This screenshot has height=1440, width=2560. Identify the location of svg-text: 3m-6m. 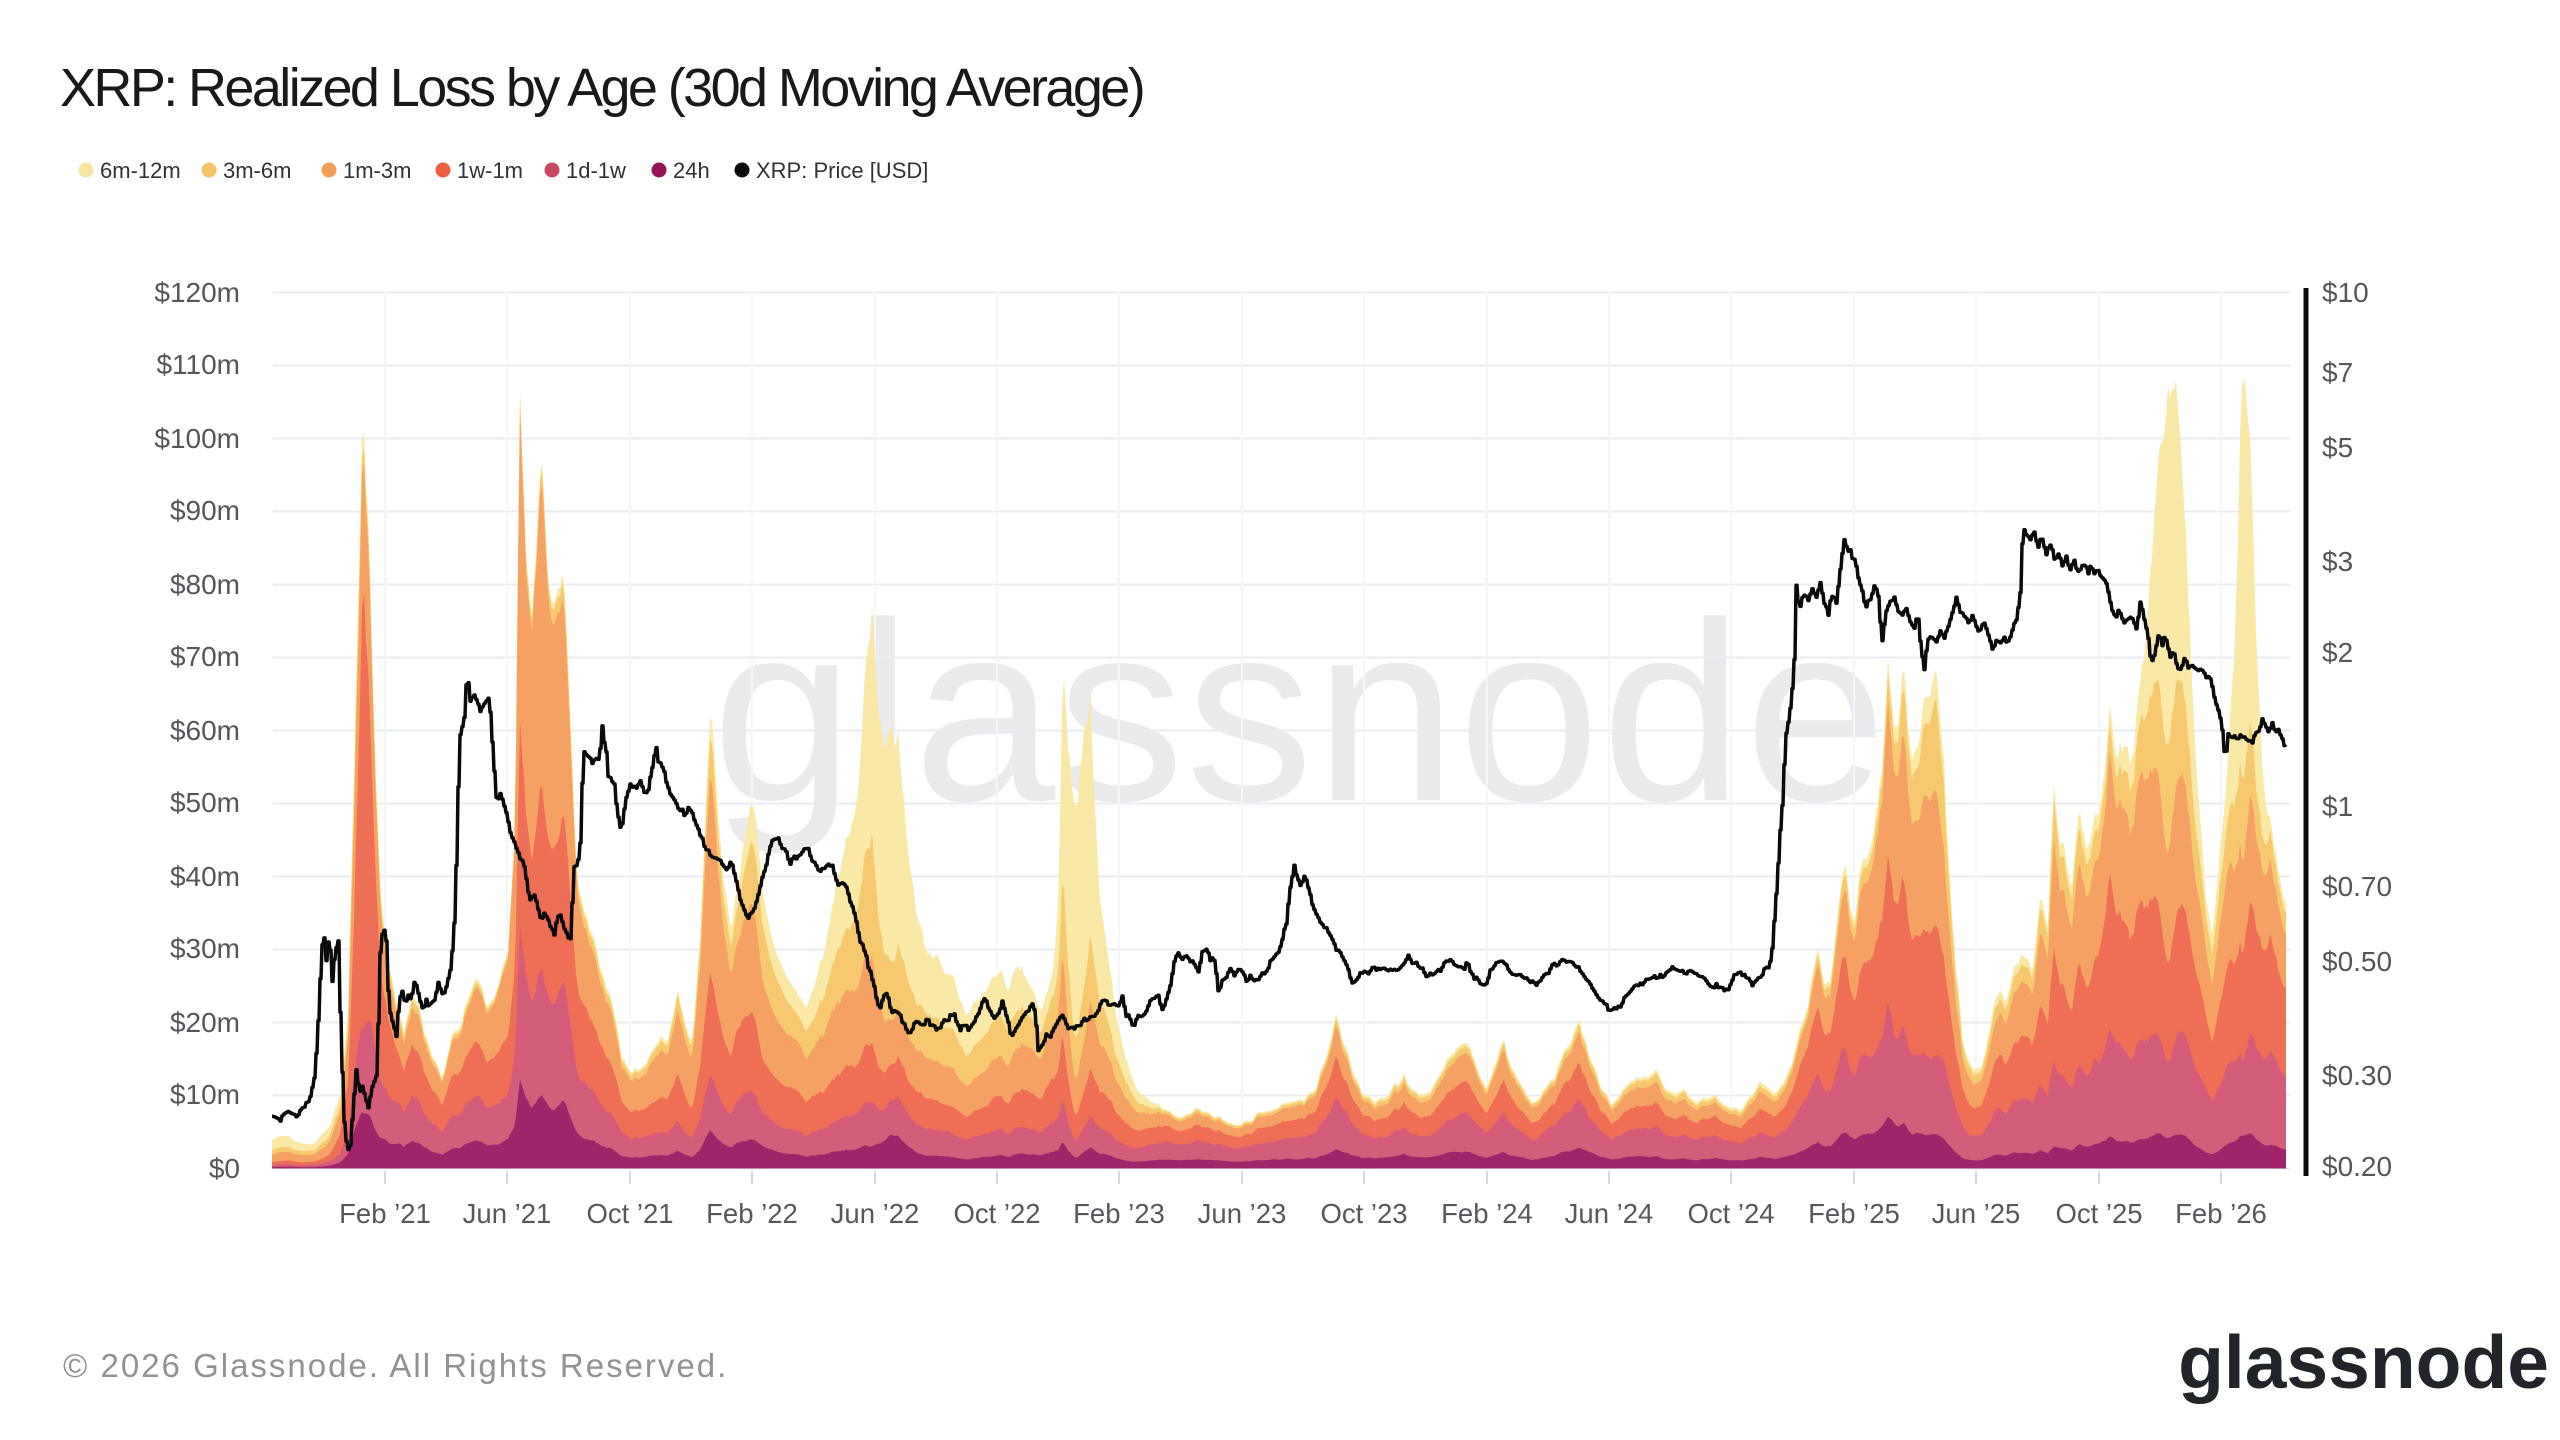
(257, 170).